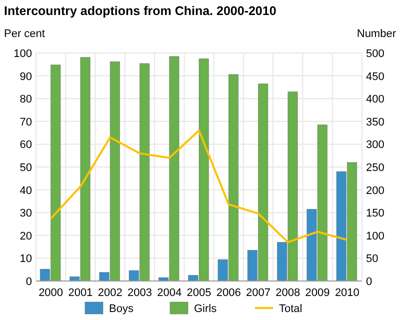 This screenshot has width=400, height=320. Describe the element at coordinates (228, 293) in the screenshot. I see `x-tick-label: 2006` at that location.